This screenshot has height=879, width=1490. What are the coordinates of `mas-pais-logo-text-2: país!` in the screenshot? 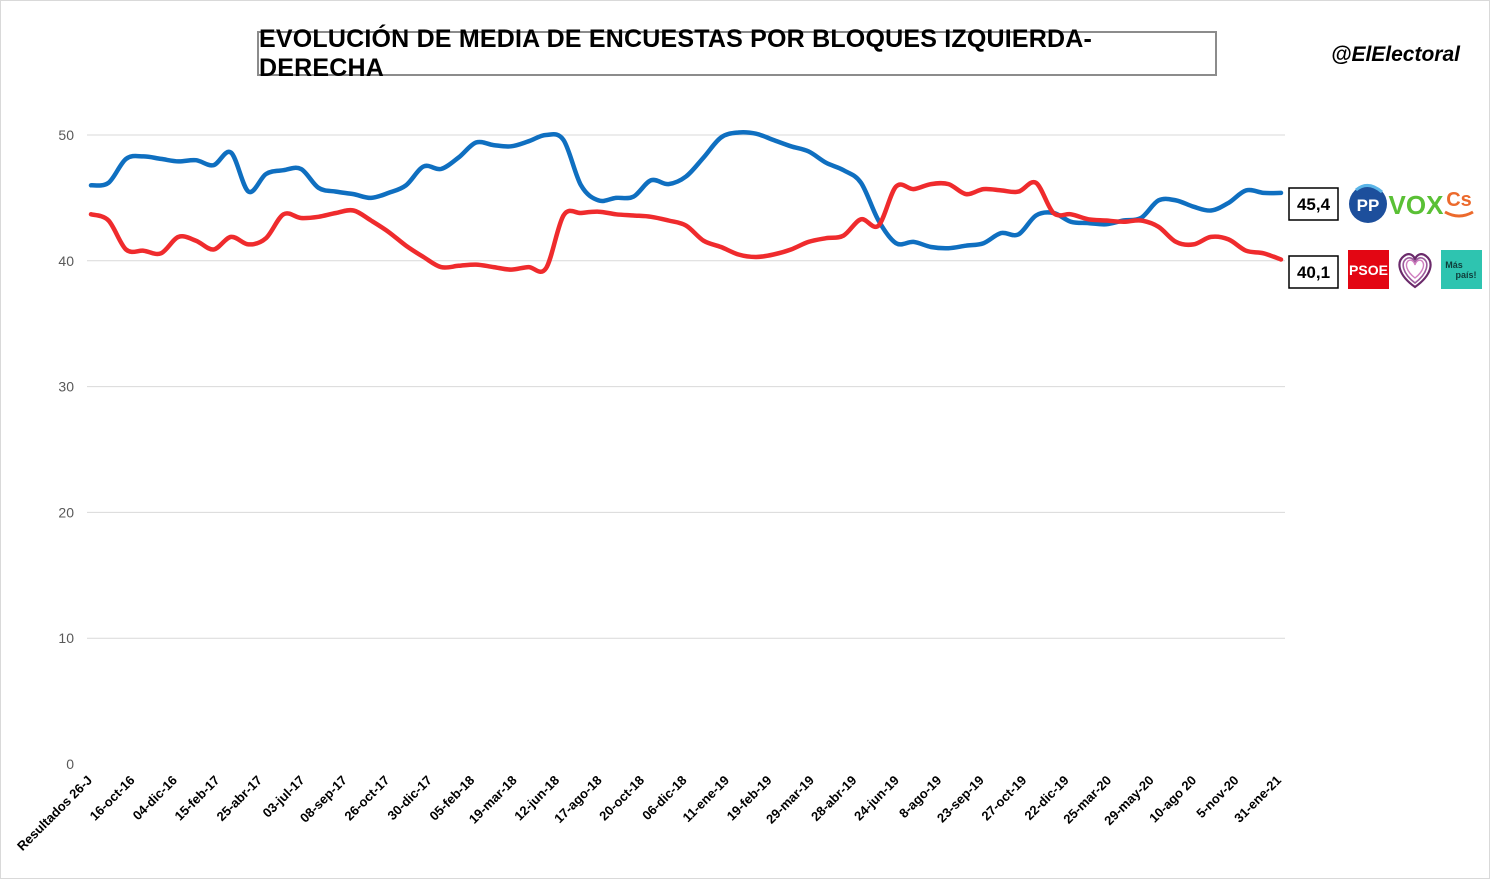 It's located at (1465, 275).